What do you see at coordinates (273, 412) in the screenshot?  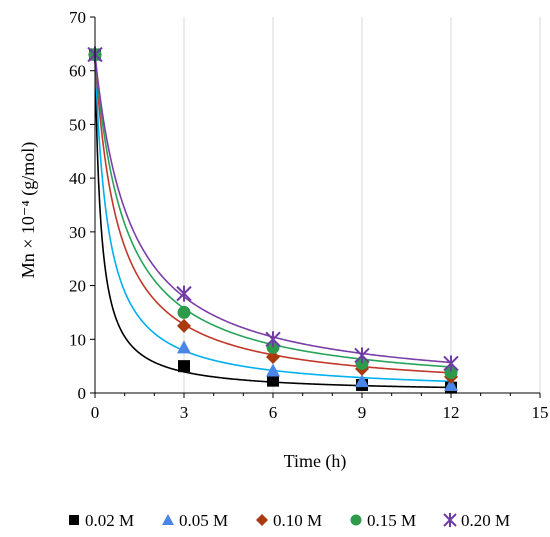 I see `x-tick-label-6: 6` at bounding box center [273, 412].